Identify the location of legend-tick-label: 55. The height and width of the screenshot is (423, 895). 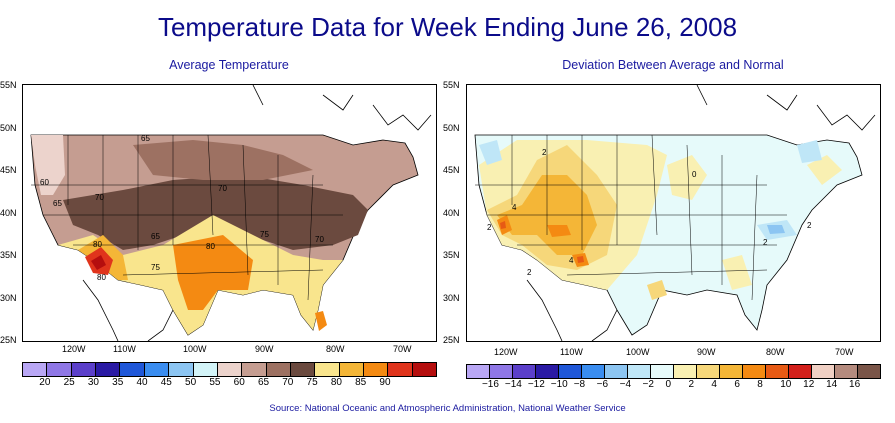
(215, 382).